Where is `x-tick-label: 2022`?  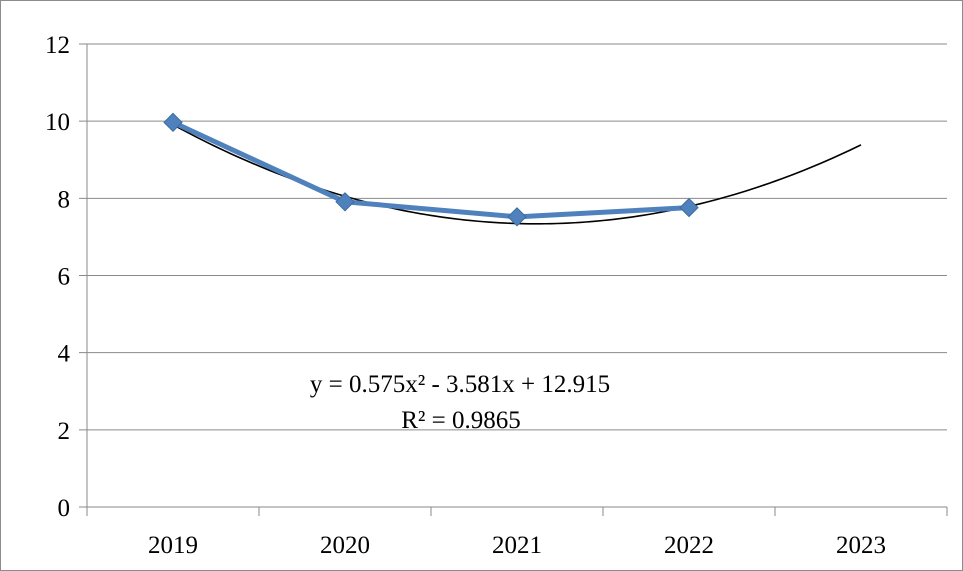 x-tick-label: 2022 is located at coordinates (689, 545).